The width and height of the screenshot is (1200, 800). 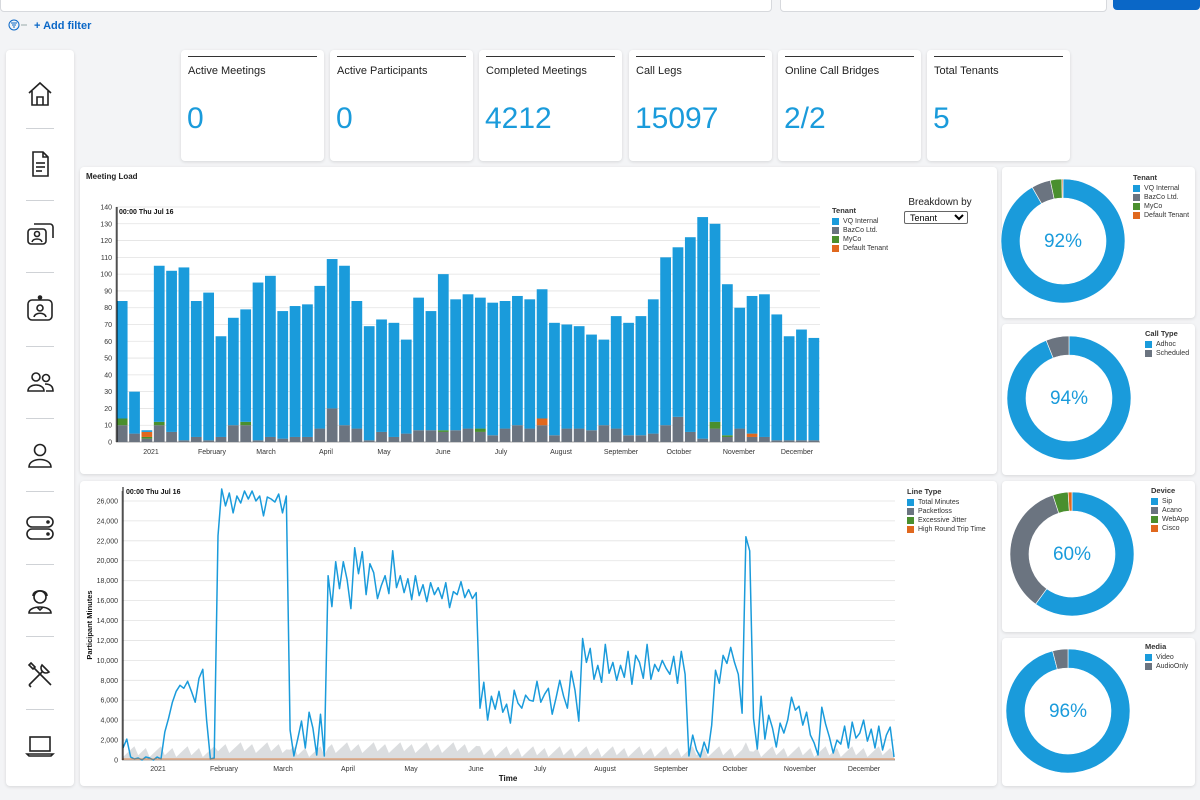 What do you see at coordinates (700, 105) in the screenshot?
I see `kpi-call-legs: Call Legs 15097` at bounding box center [700, 105].